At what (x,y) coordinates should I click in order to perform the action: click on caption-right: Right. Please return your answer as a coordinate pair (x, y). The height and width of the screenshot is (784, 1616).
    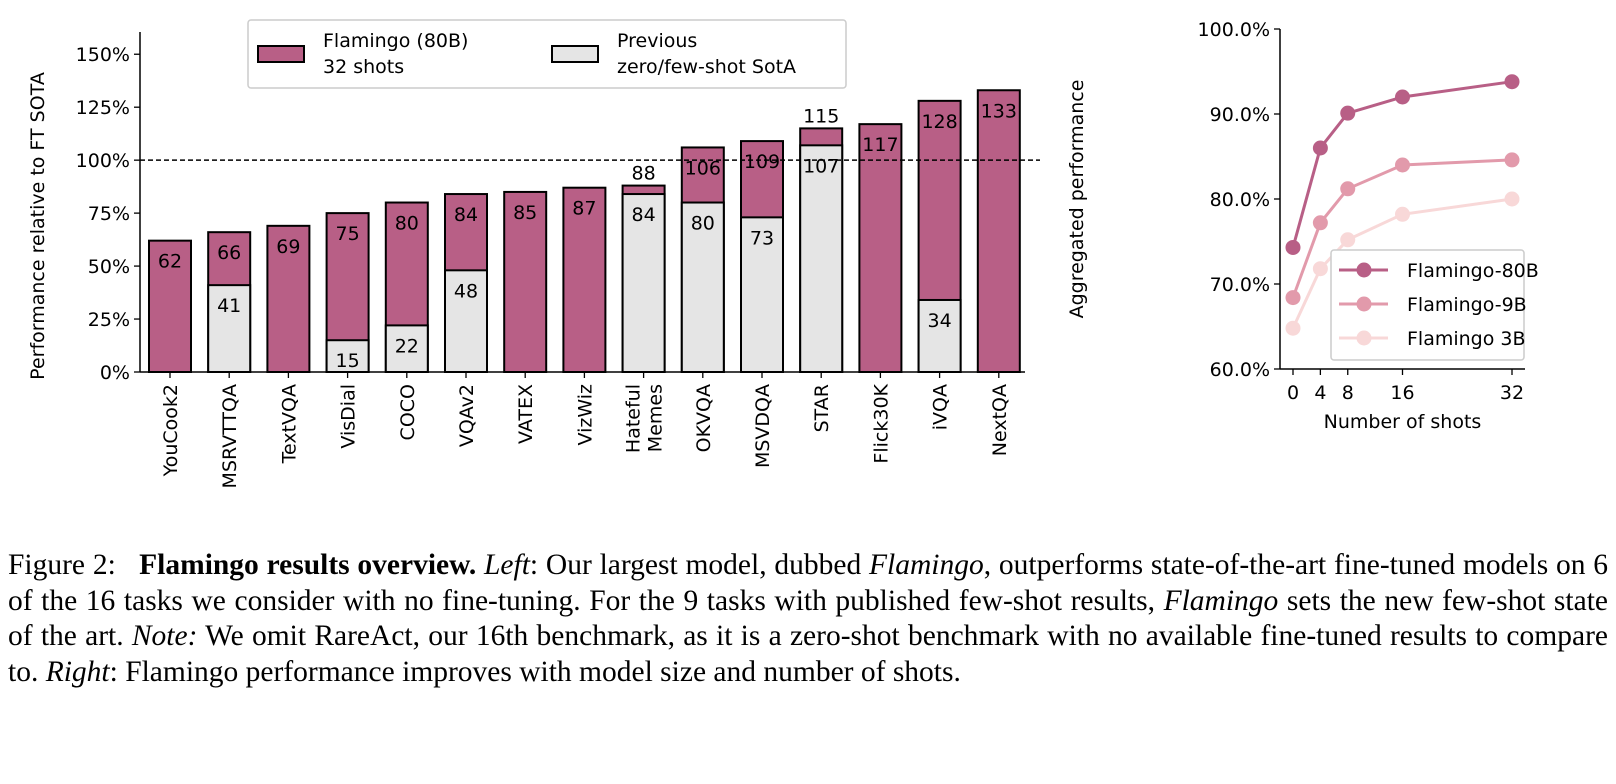
    Looking at the image, I should click on (77, 671).